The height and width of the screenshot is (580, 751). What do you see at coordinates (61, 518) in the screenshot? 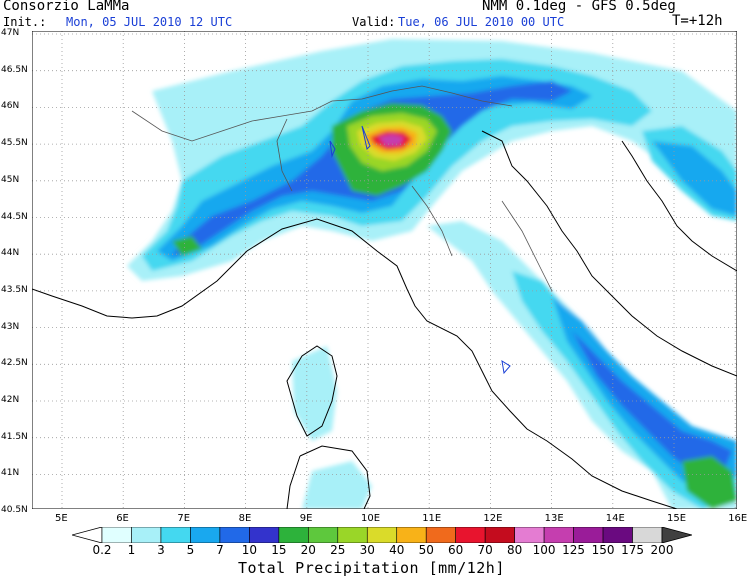
I see `lon-tick-label: 5E` at bounding box center [61, 518].